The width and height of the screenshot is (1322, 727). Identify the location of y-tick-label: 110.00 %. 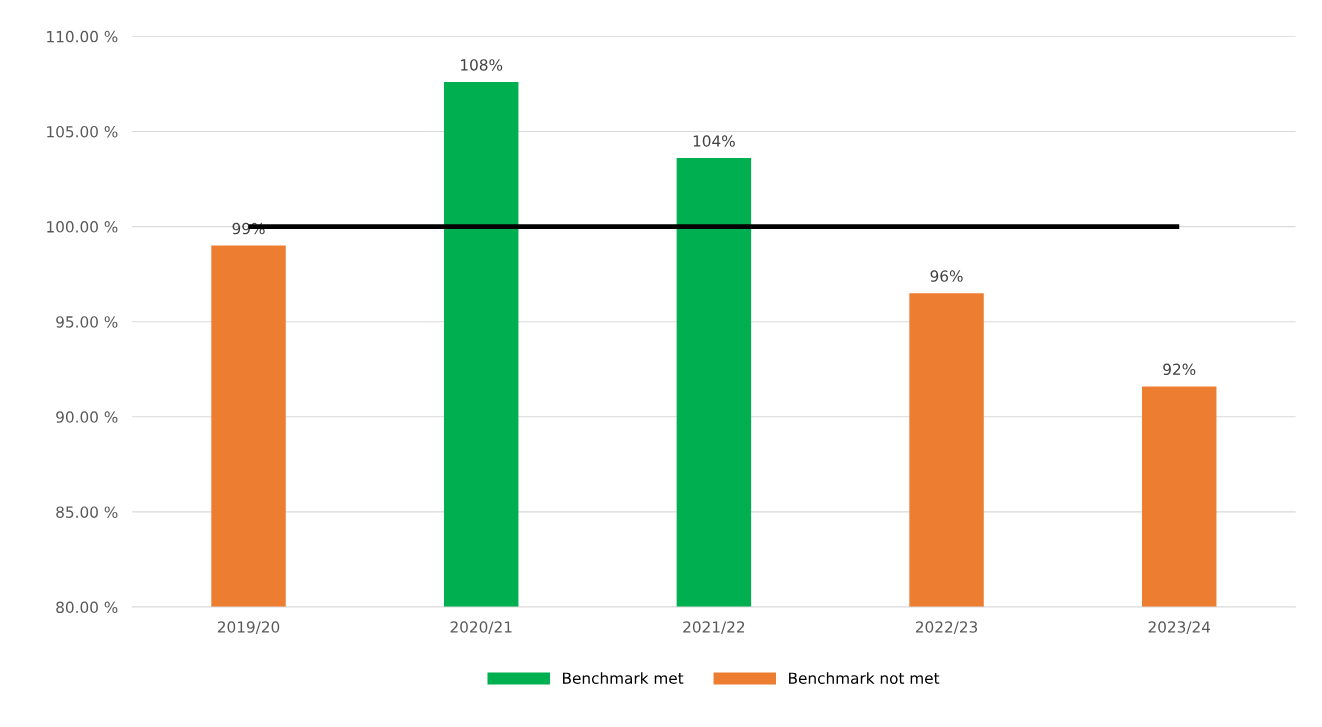
(82, 36).